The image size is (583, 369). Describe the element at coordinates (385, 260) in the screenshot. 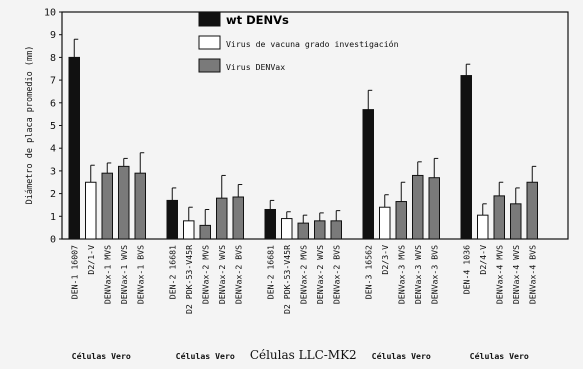

I see `x-tick-label: D2/3-V` at that location.